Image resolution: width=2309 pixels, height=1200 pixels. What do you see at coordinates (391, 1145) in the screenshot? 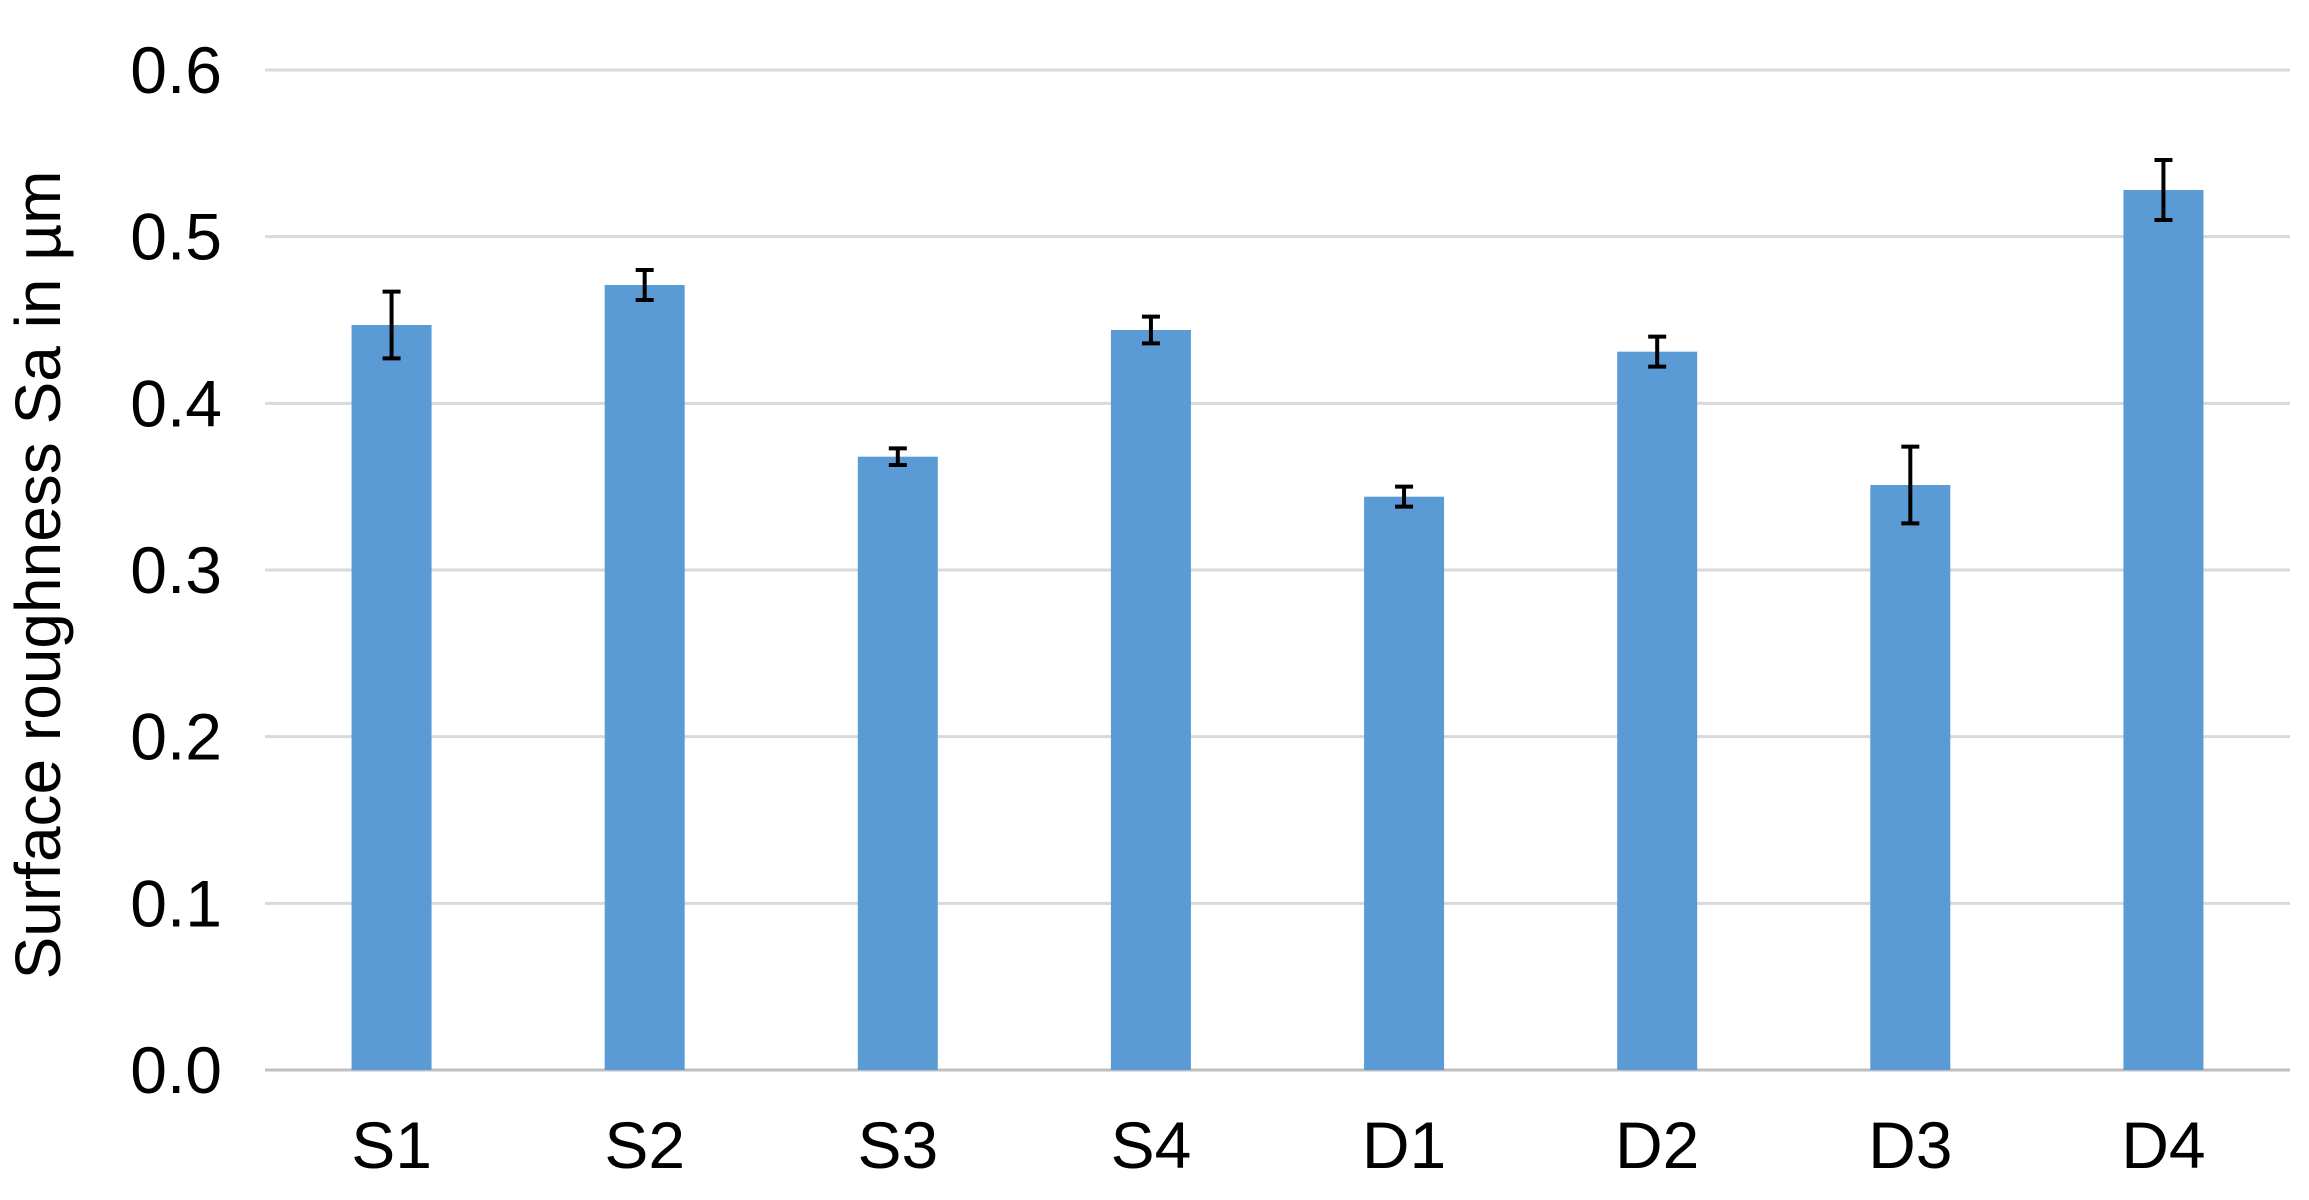
I see `x-tick-label: S1` at bounding box center [391, 1145].